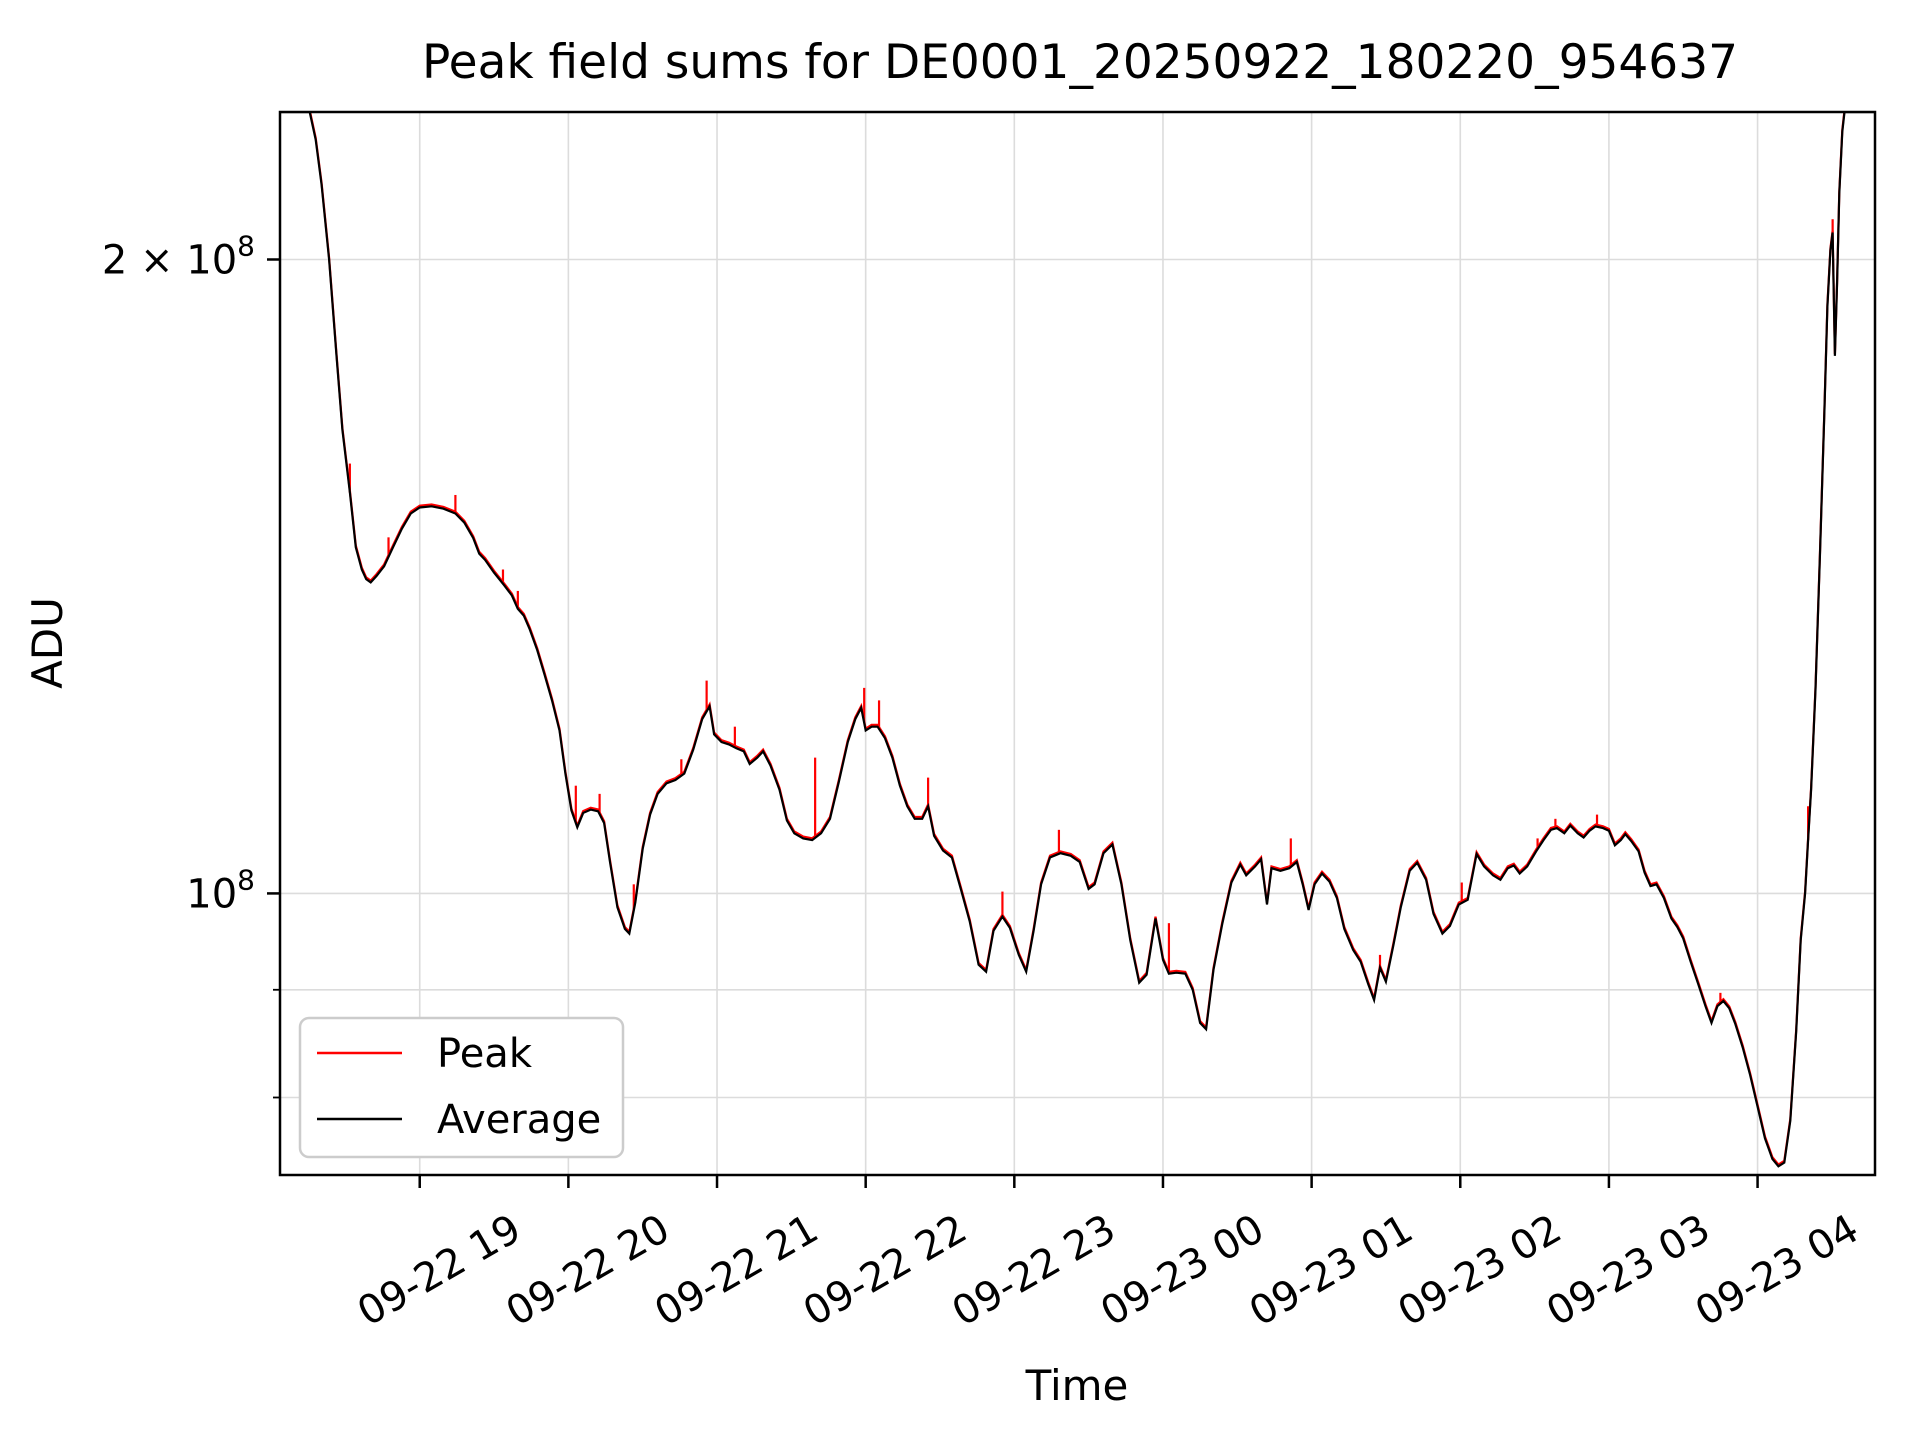  I want to click on y-tick-label: 2 × 108, so click(178, 256).